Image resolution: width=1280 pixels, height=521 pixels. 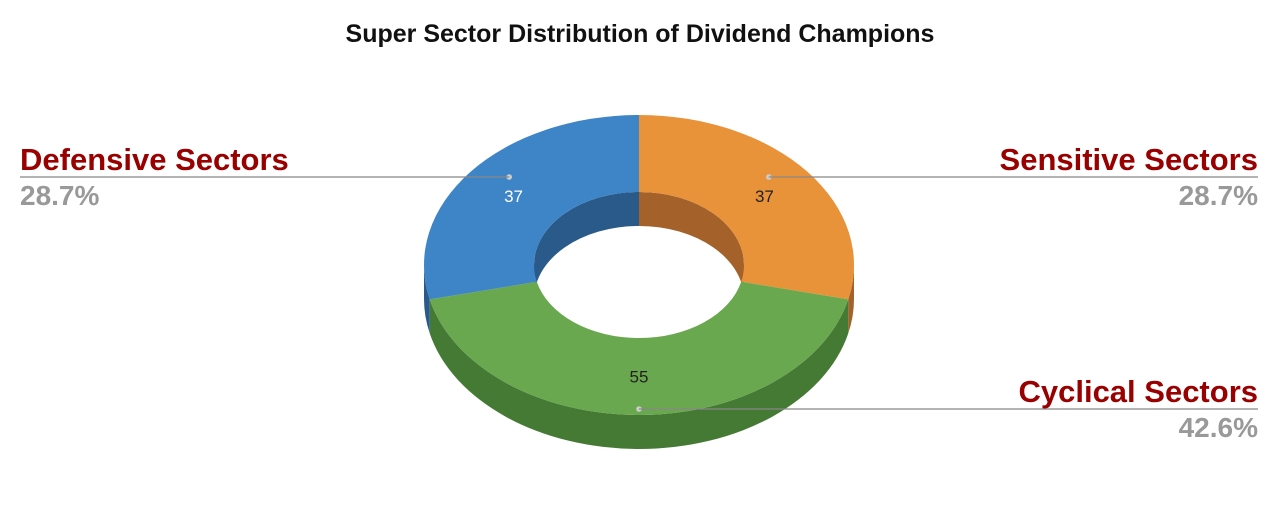 I want to click on slice-value-labels: 37 55 37, so click(x=639, y=287).